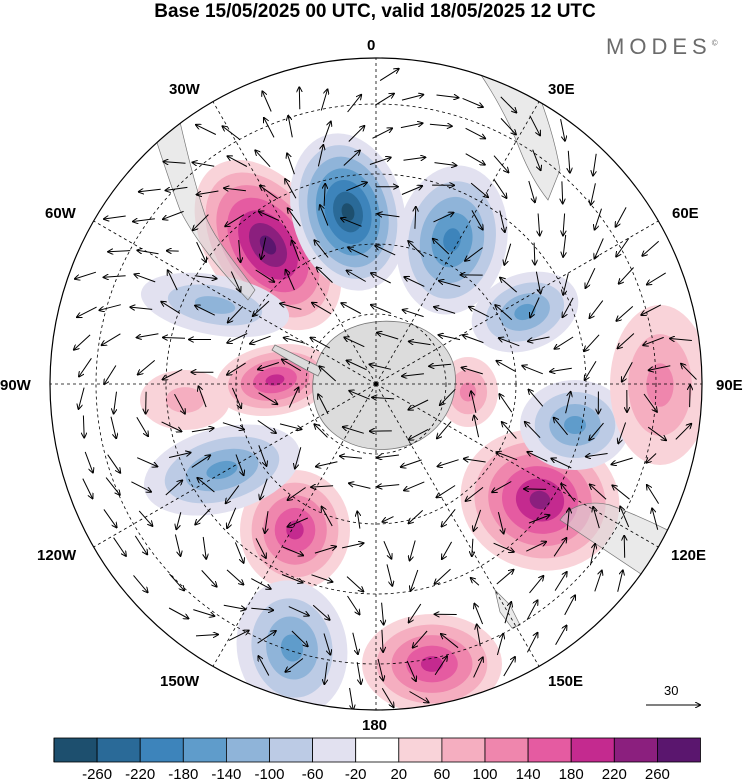 The width and height of the screenshot is (750, 783). I want to click on meridian-label-150w: 150W, so click(180, 681).